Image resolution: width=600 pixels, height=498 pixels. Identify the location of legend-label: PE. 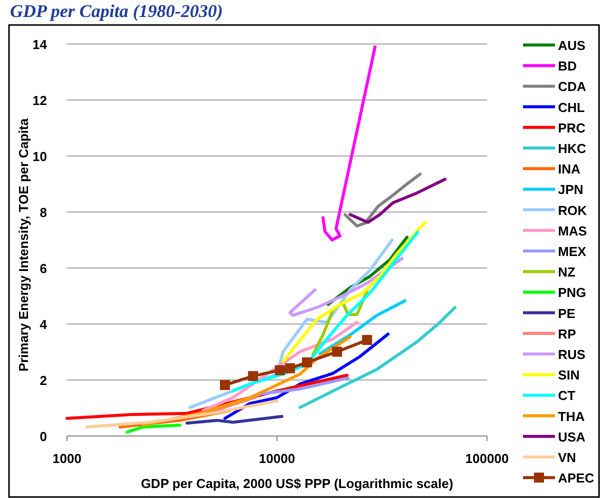
(567, 313).